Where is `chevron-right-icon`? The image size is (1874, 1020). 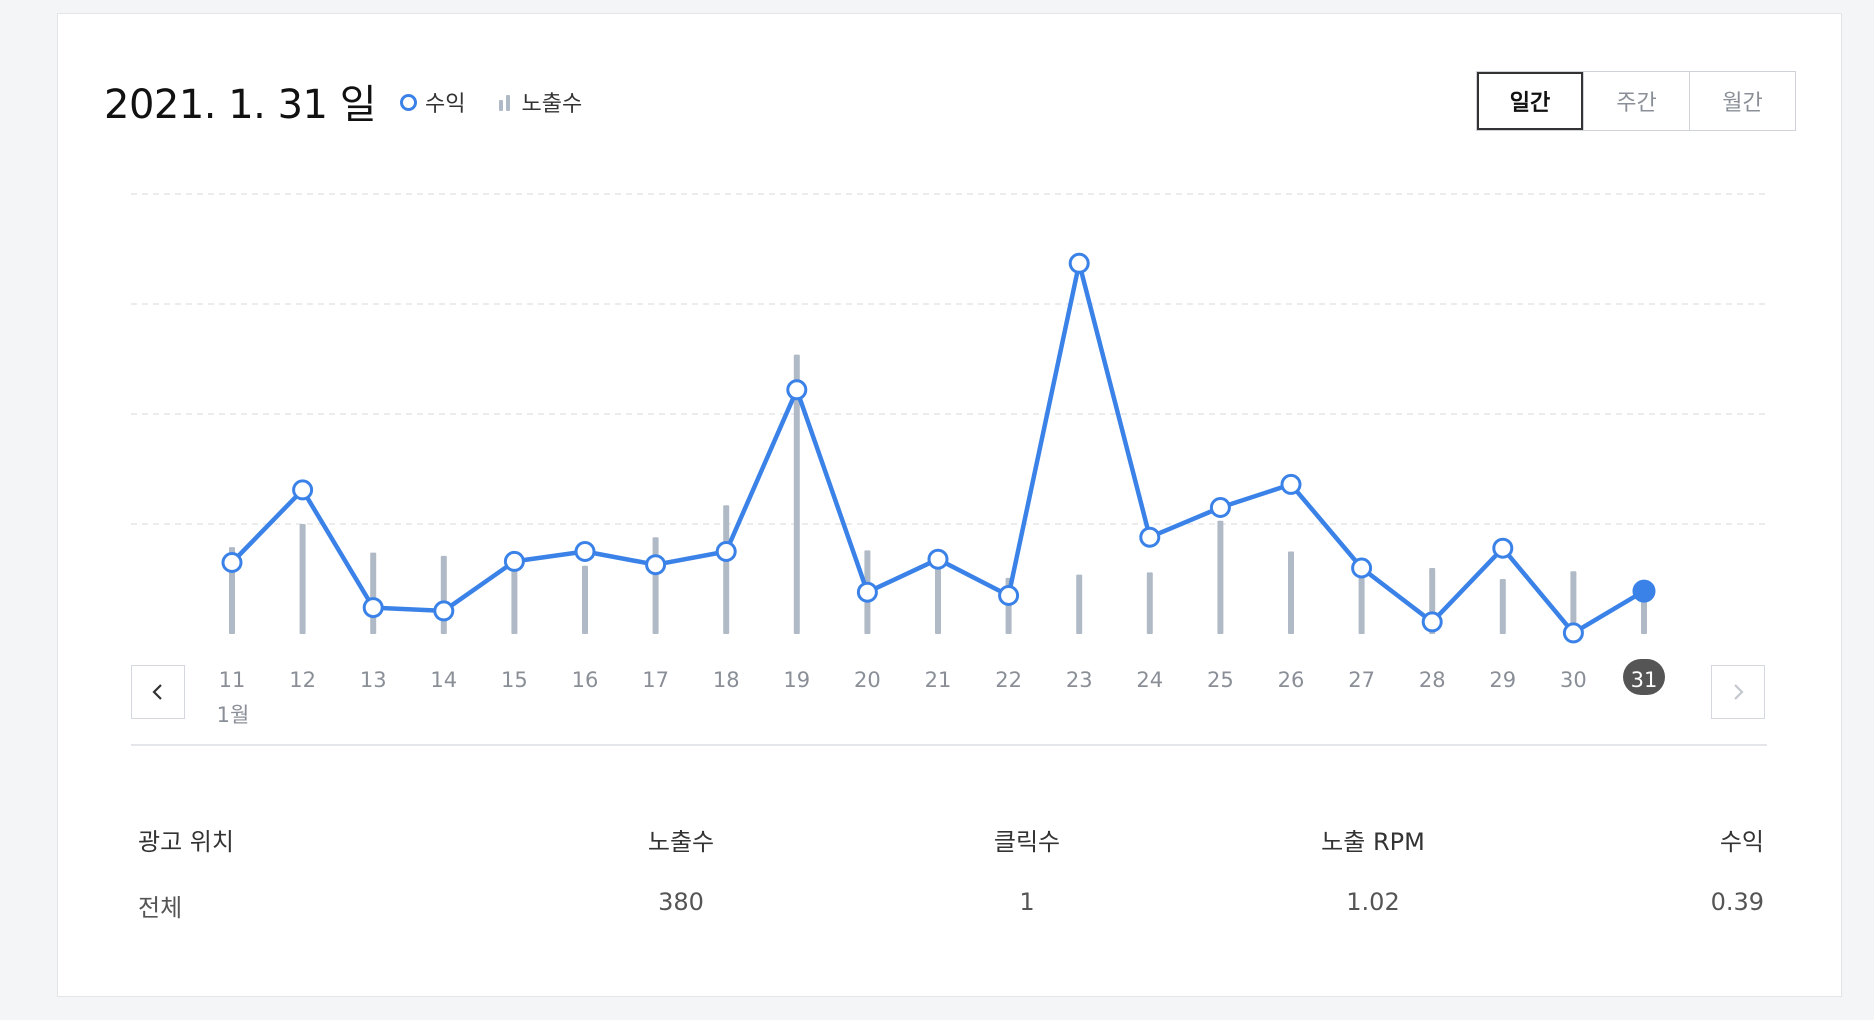 chevron-right-icon is located at coordinates (1739, 692).